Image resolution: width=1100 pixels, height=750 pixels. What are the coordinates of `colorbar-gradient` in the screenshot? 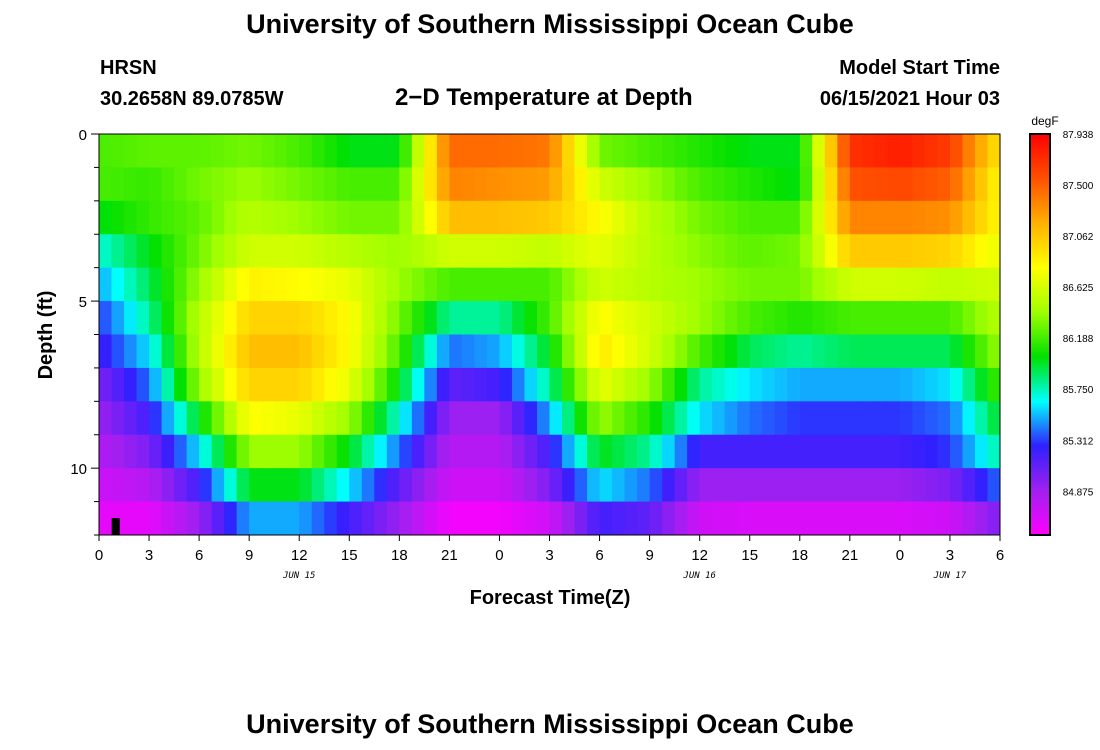 It's located at (1040, 334).